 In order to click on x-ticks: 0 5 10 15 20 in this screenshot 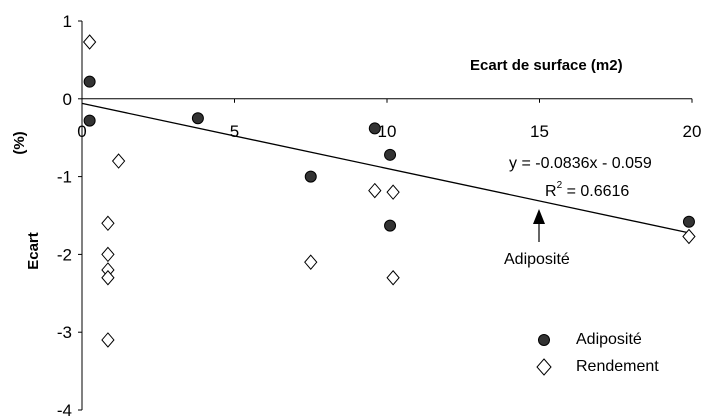, I will do `click(389, 119)`.